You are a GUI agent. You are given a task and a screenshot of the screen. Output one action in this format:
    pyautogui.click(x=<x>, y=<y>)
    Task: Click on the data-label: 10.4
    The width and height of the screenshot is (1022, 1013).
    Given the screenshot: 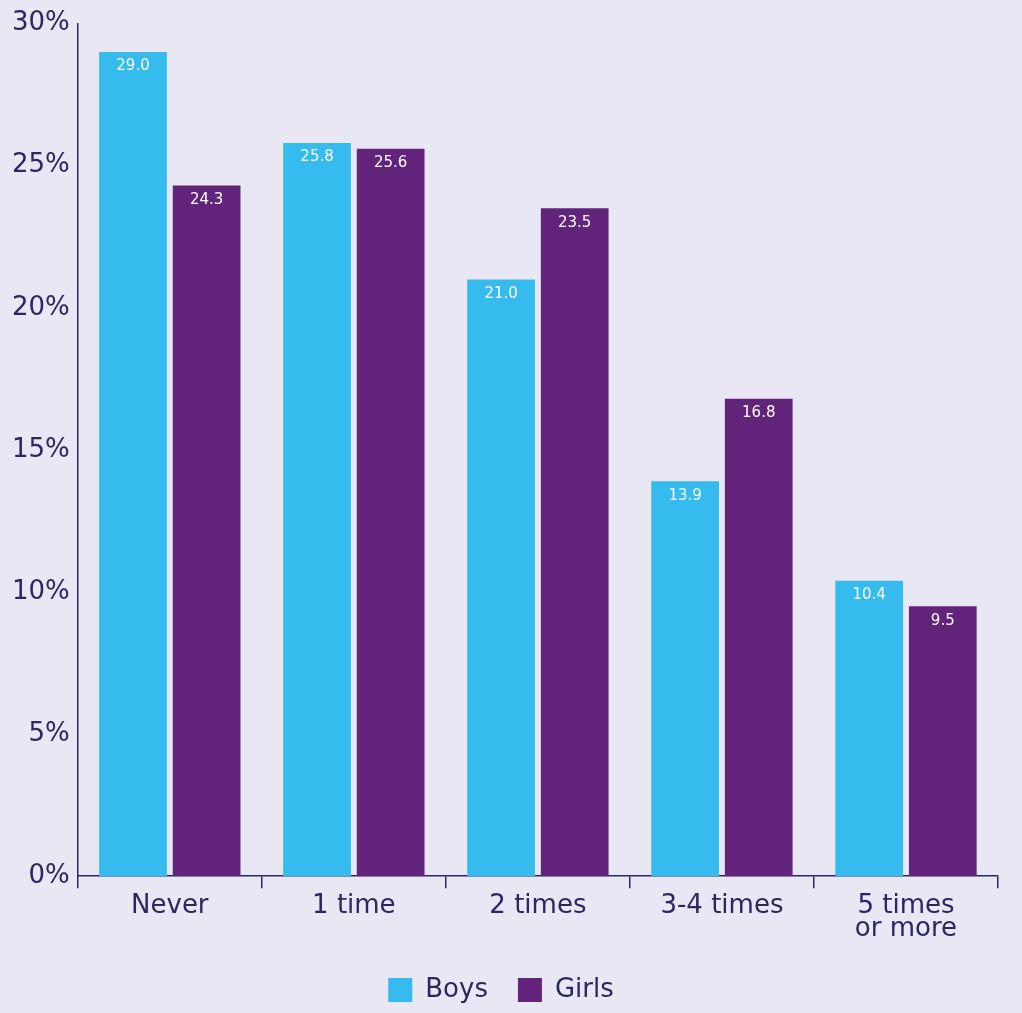 What is the action you would take?
    pyautogui.click(x=869, y=594)
    